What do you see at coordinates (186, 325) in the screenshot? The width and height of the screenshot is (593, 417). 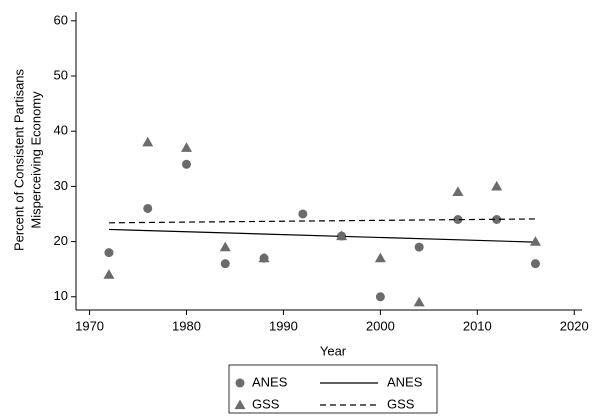 I see `x-tick-label: 1980` at bounding box center [186, 325].